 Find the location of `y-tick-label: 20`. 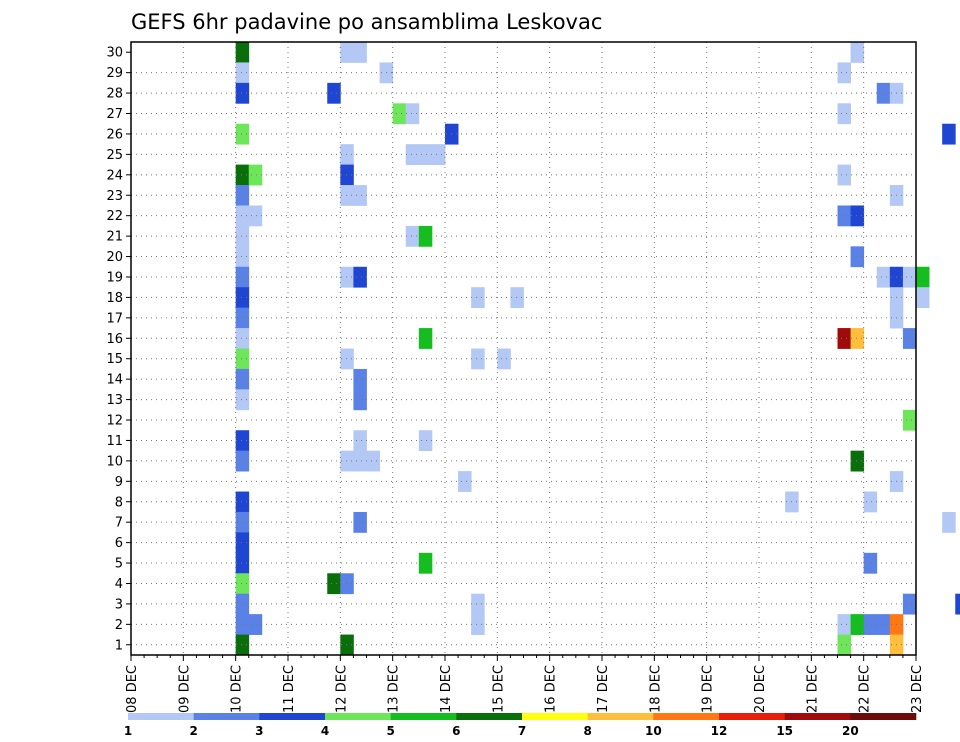

y-tick-label: 20 is located at coordinates (114, 257).